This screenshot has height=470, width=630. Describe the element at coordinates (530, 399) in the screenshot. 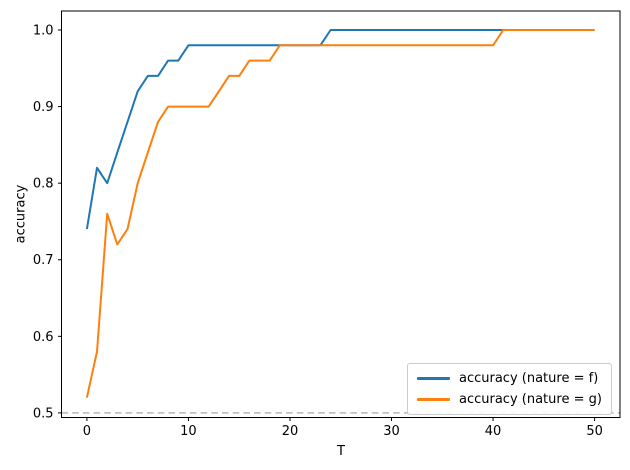

I see `legend-label-g: accuracy (nature = g)` at that location.